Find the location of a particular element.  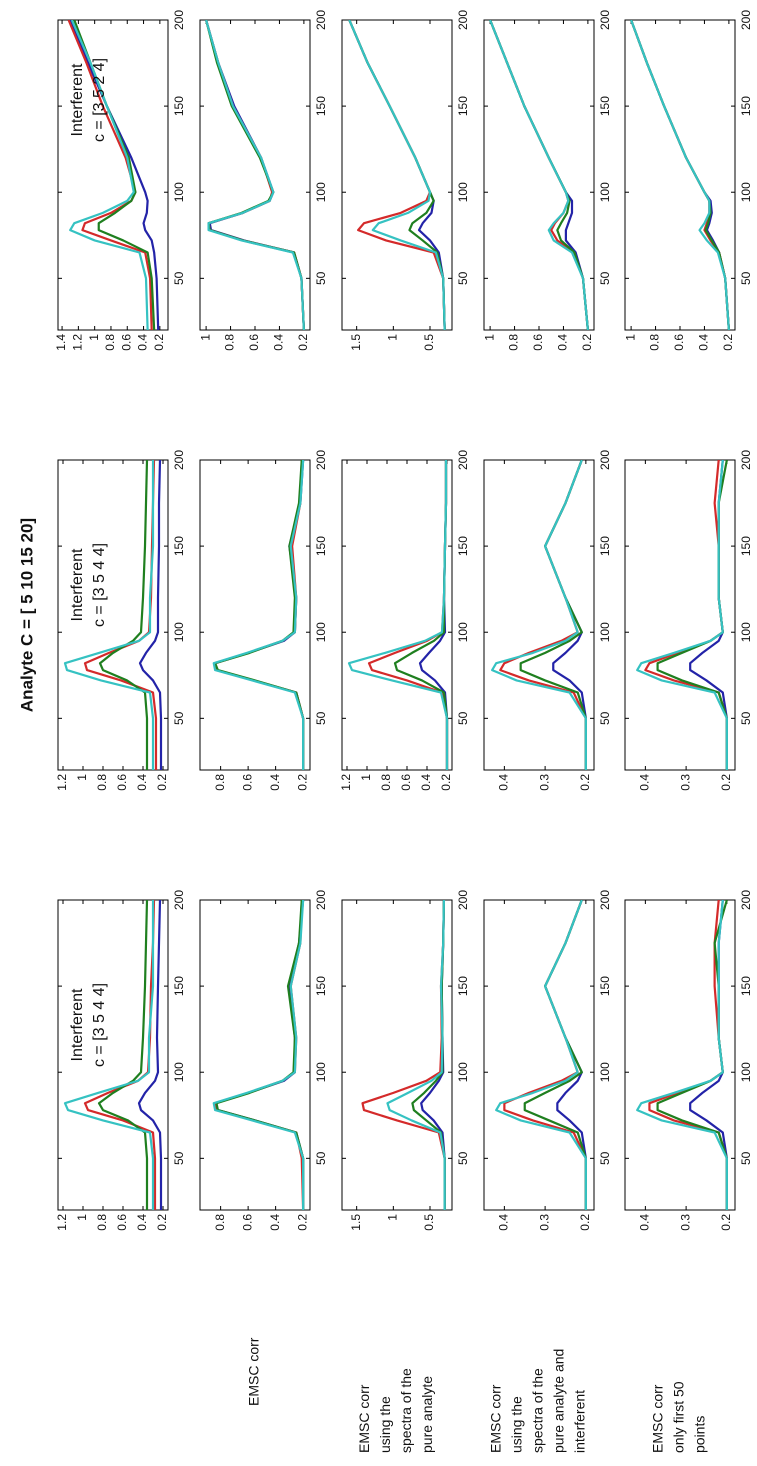

row-label: interferent is located at coordinates (580, 1421).